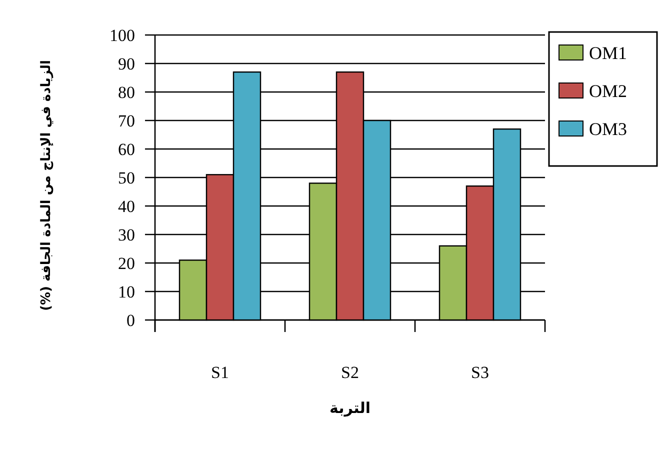 The image size is (668, 456). I want to click on y-tick-label: 10, so click(126, 292).